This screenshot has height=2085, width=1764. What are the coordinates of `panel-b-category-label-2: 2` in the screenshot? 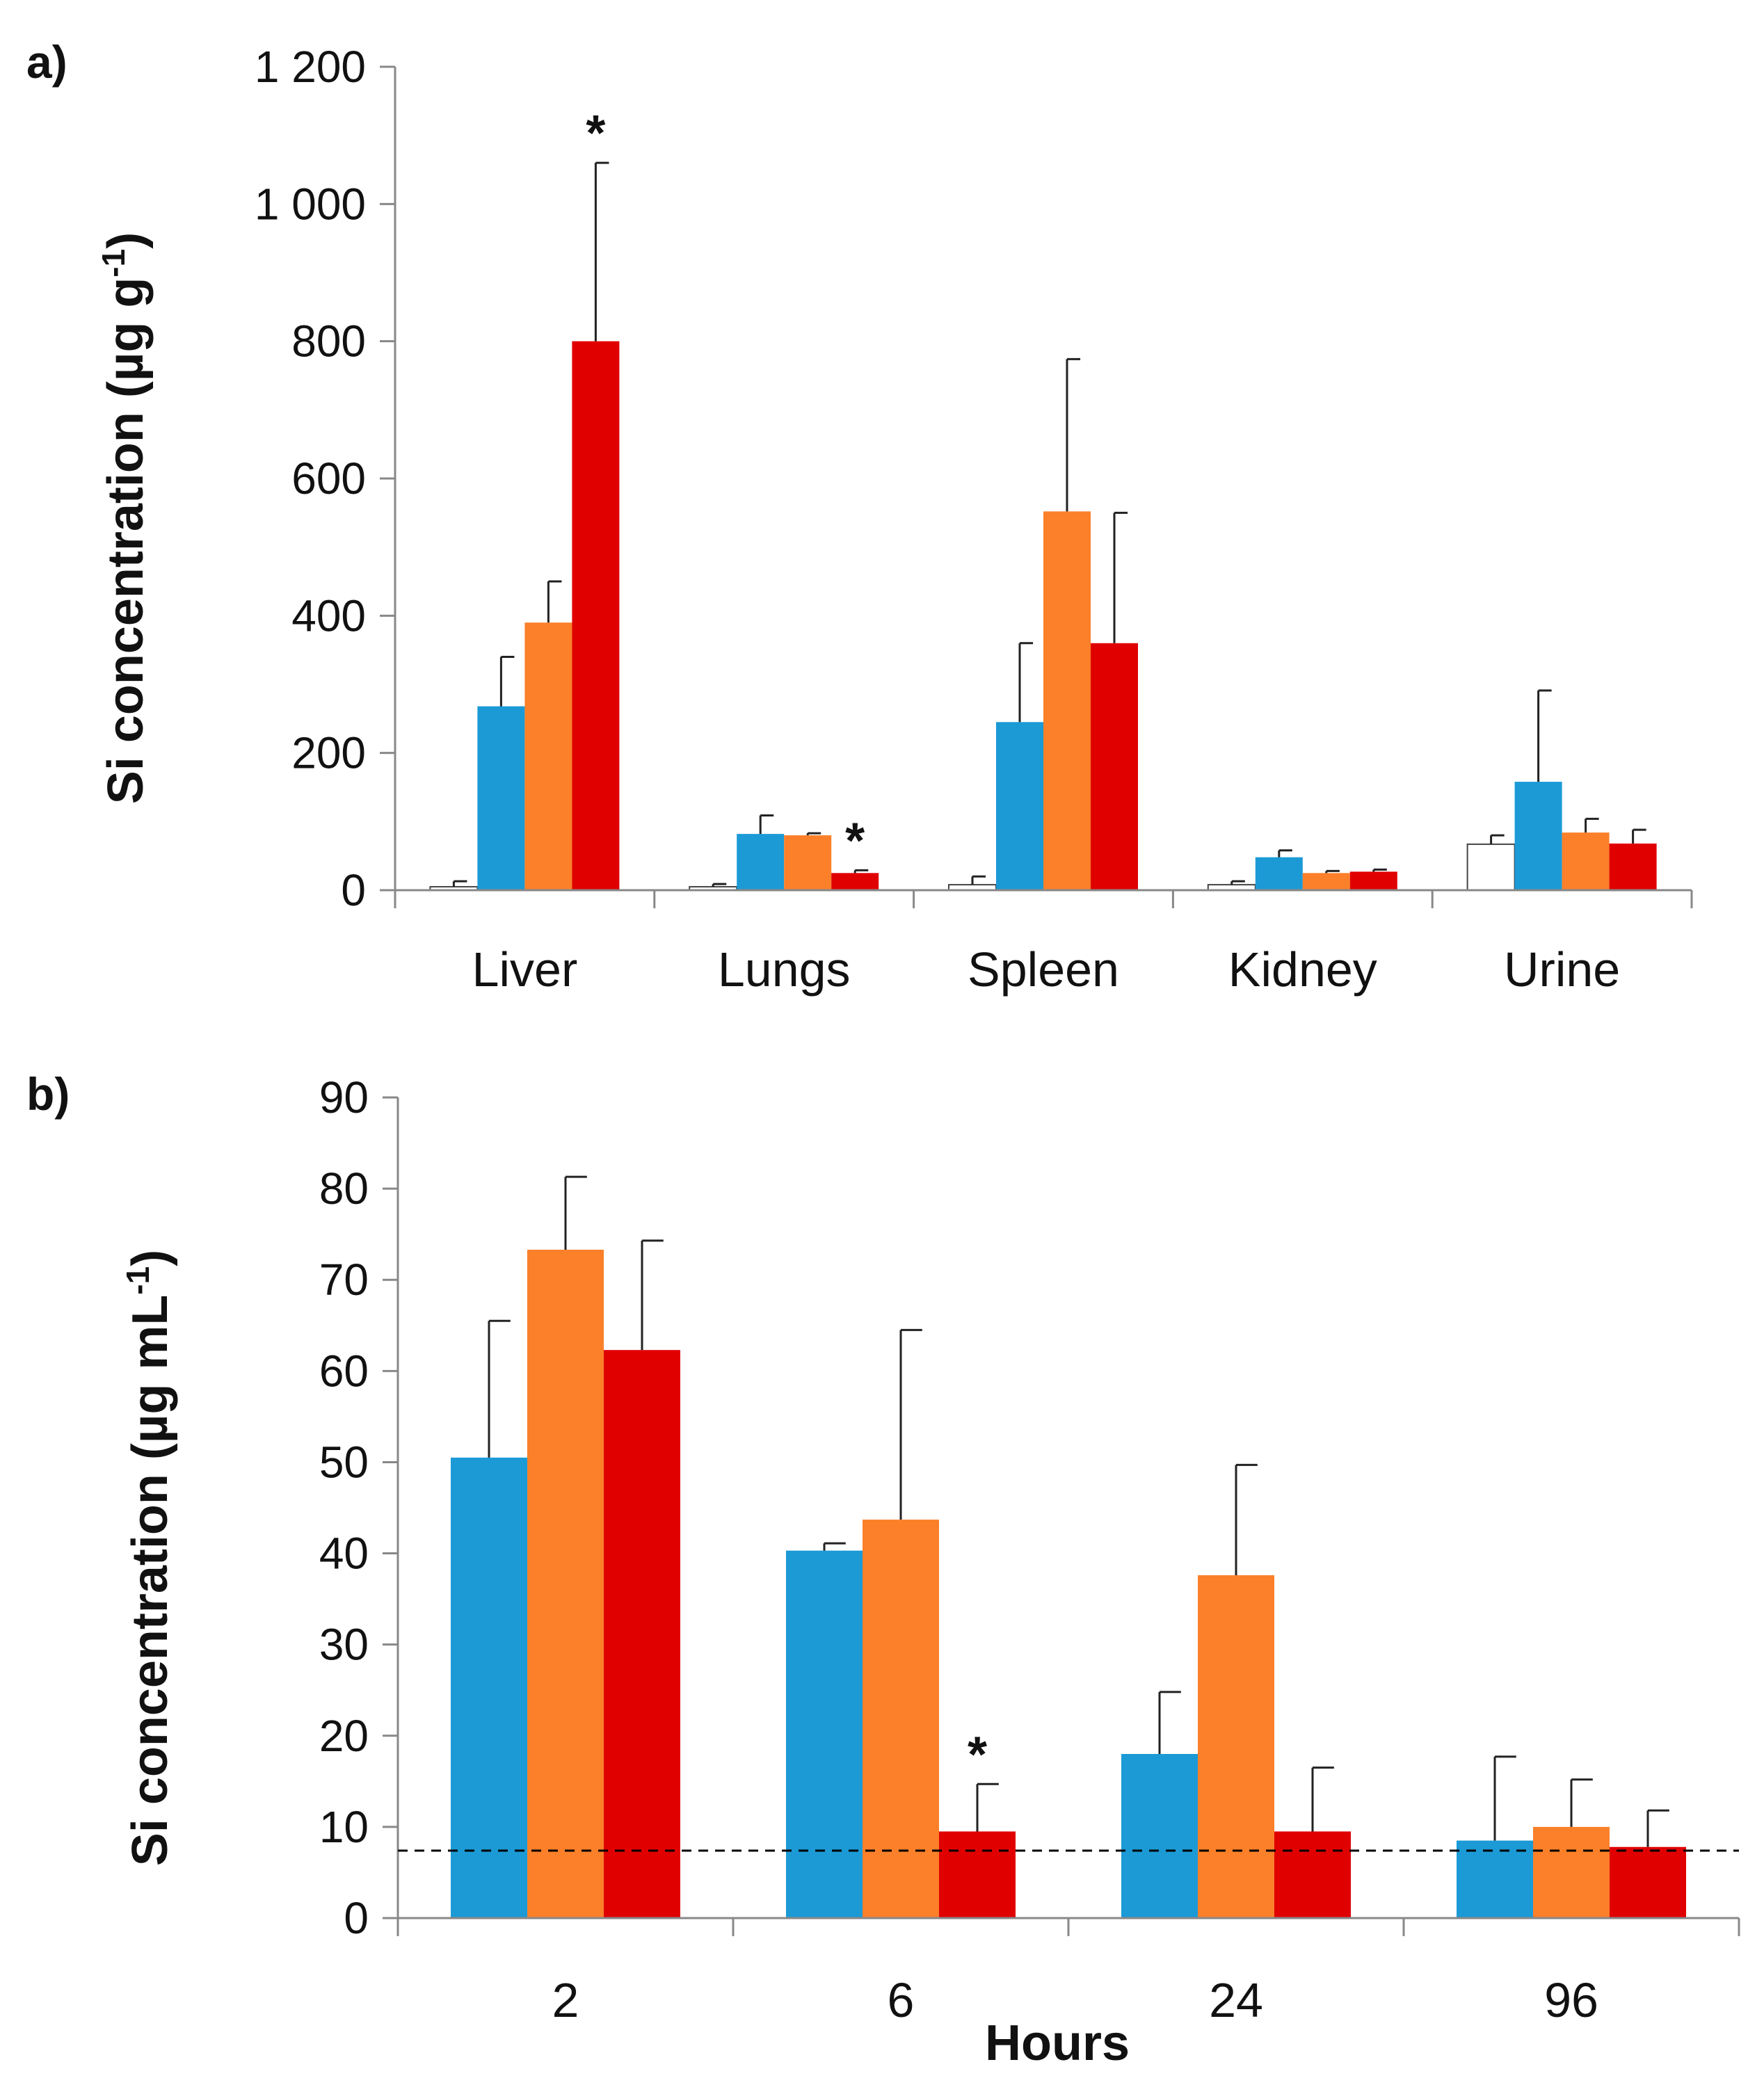 It's located at (565, 2000).